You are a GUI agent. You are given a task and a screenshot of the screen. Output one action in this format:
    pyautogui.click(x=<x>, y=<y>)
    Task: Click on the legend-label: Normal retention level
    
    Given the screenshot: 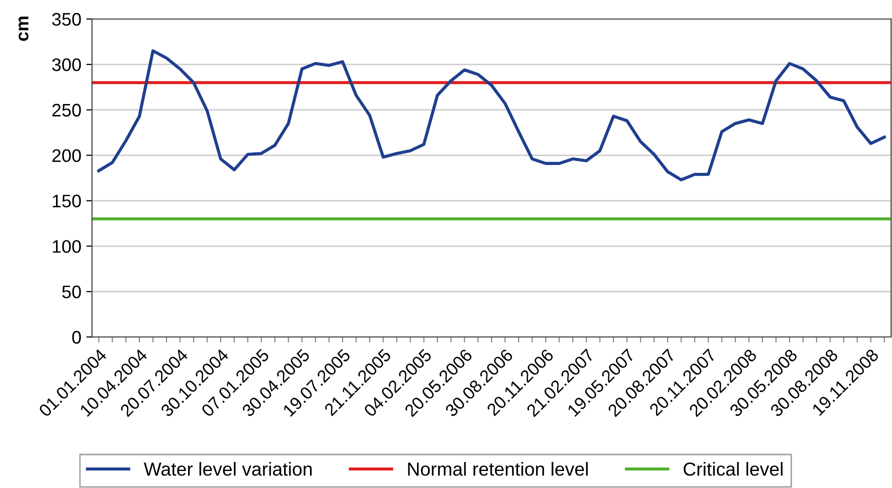 What is the action you would take?
    pyautogui.click(x=498, y=469)
    